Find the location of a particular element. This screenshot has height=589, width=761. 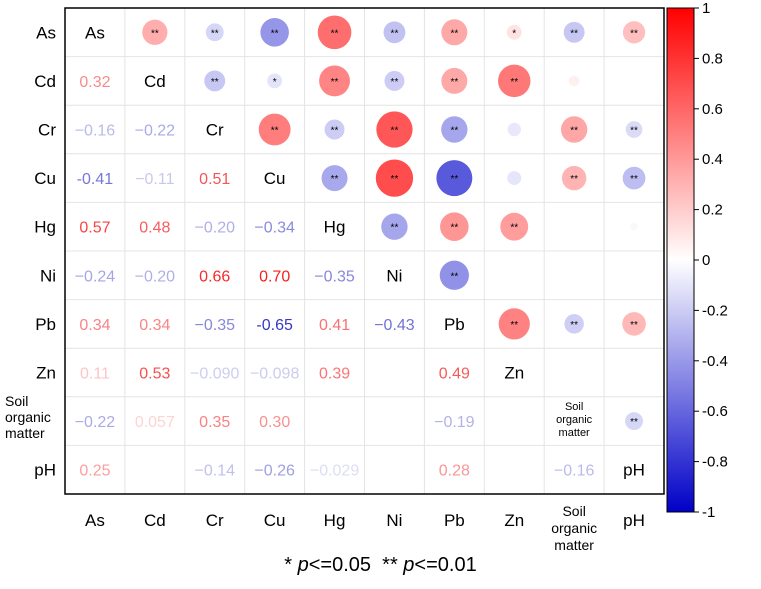

circle-cd-soil-organic-matter is located at coordinates (574, 81).